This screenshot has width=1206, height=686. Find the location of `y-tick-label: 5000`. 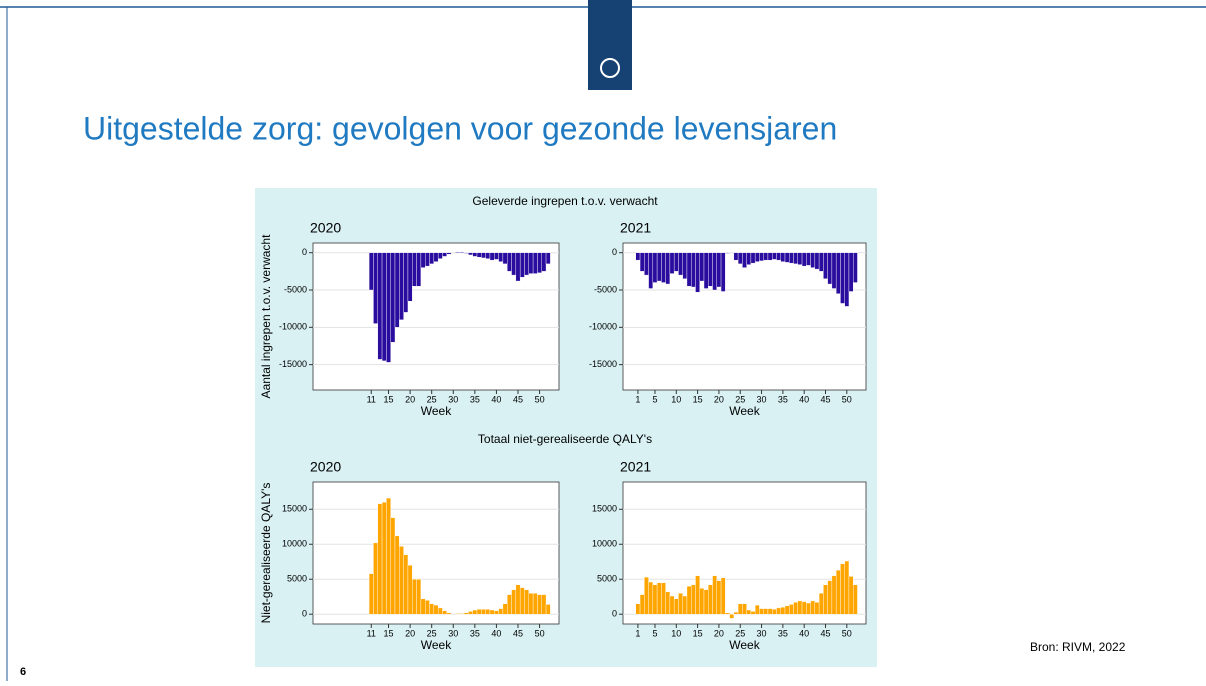

y-tick-label: 5000 is located at coordinates (607, 579).